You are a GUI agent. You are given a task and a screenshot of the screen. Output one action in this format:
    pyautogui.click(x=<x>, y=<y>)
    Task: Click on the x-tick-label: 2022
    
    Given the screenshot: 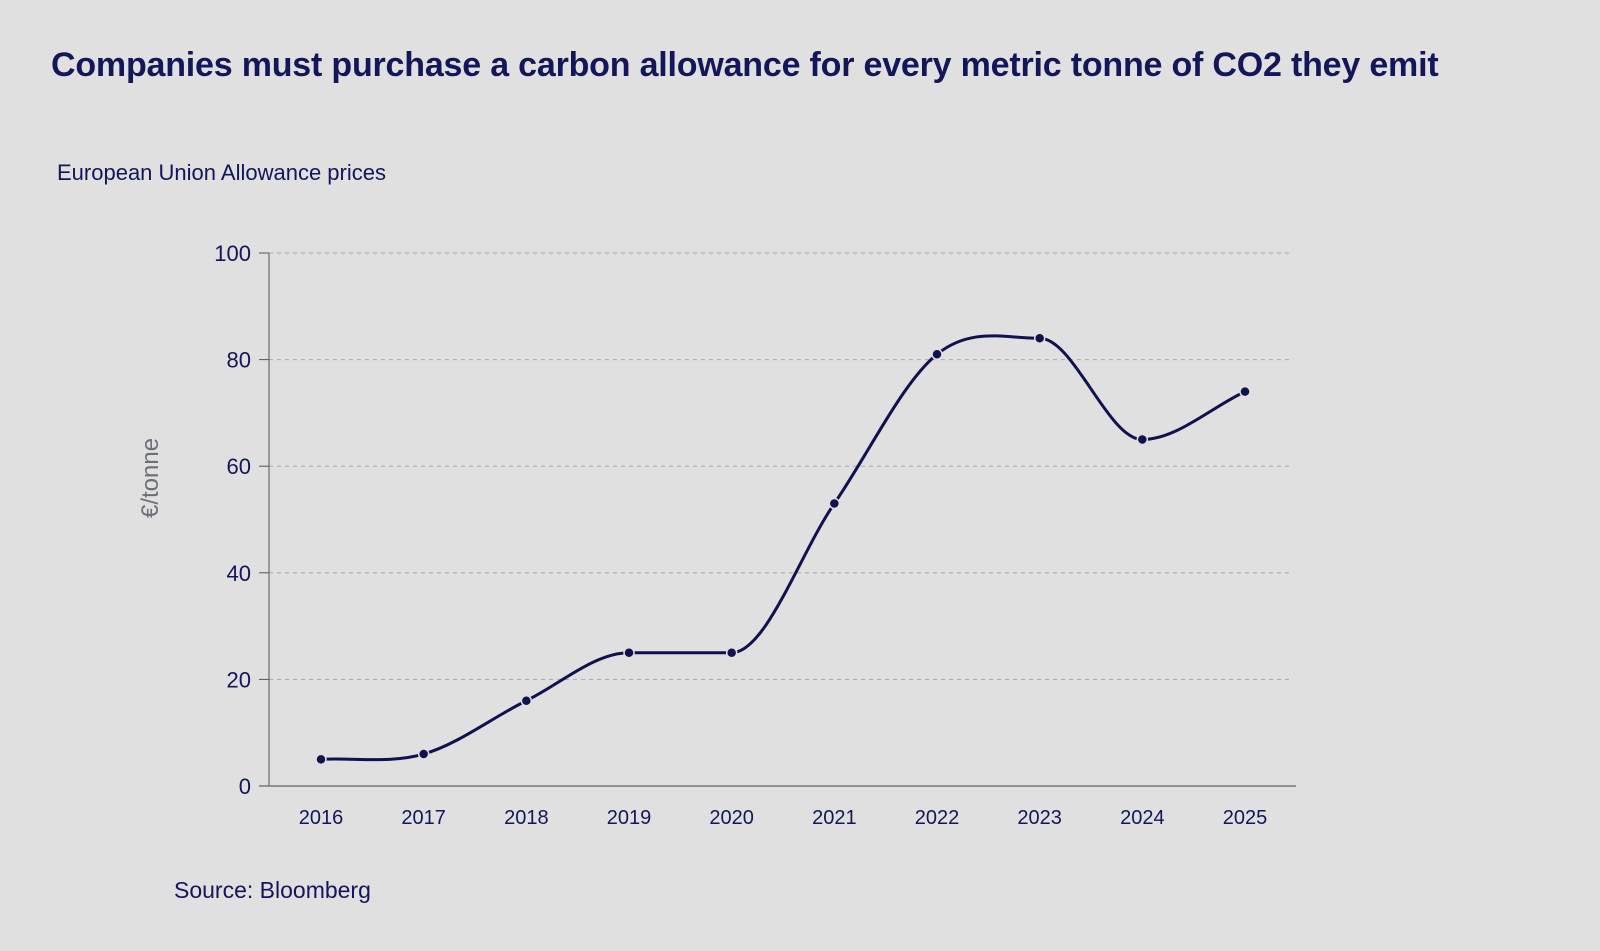 What is the action you would take?
    pyautogui.click(x=937, y=818)
    